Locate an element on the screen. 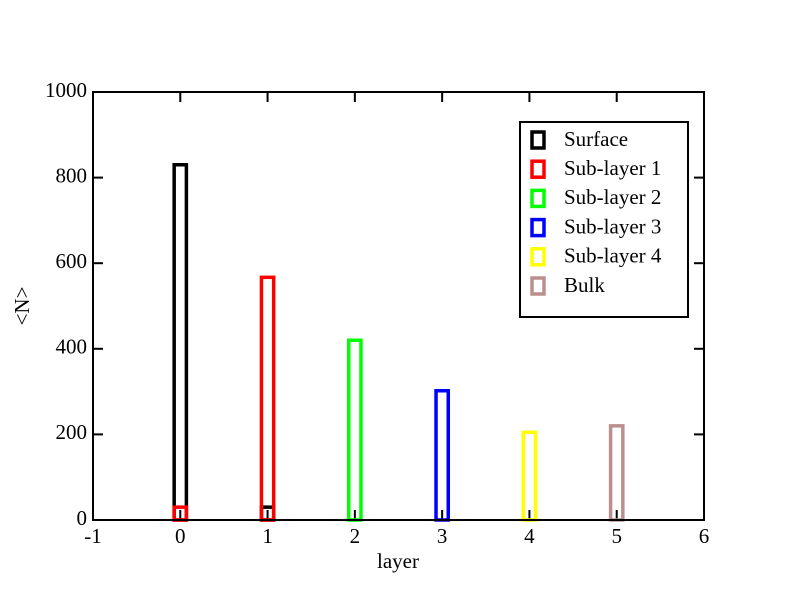 The height and width of the screenshot is (612, 792). x-axis-label: layer is located at coordinates (398, 561).